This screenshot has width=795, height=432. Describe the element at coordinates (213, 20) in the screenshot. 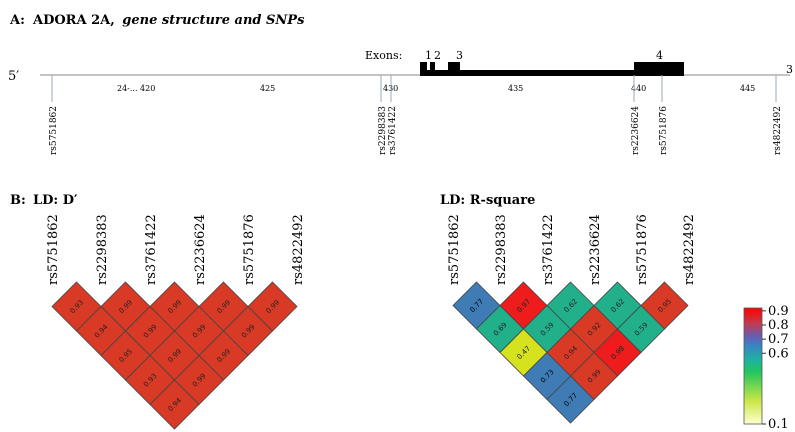

I see `panel-a-title-italic: gene structure and SNPs` at that location.